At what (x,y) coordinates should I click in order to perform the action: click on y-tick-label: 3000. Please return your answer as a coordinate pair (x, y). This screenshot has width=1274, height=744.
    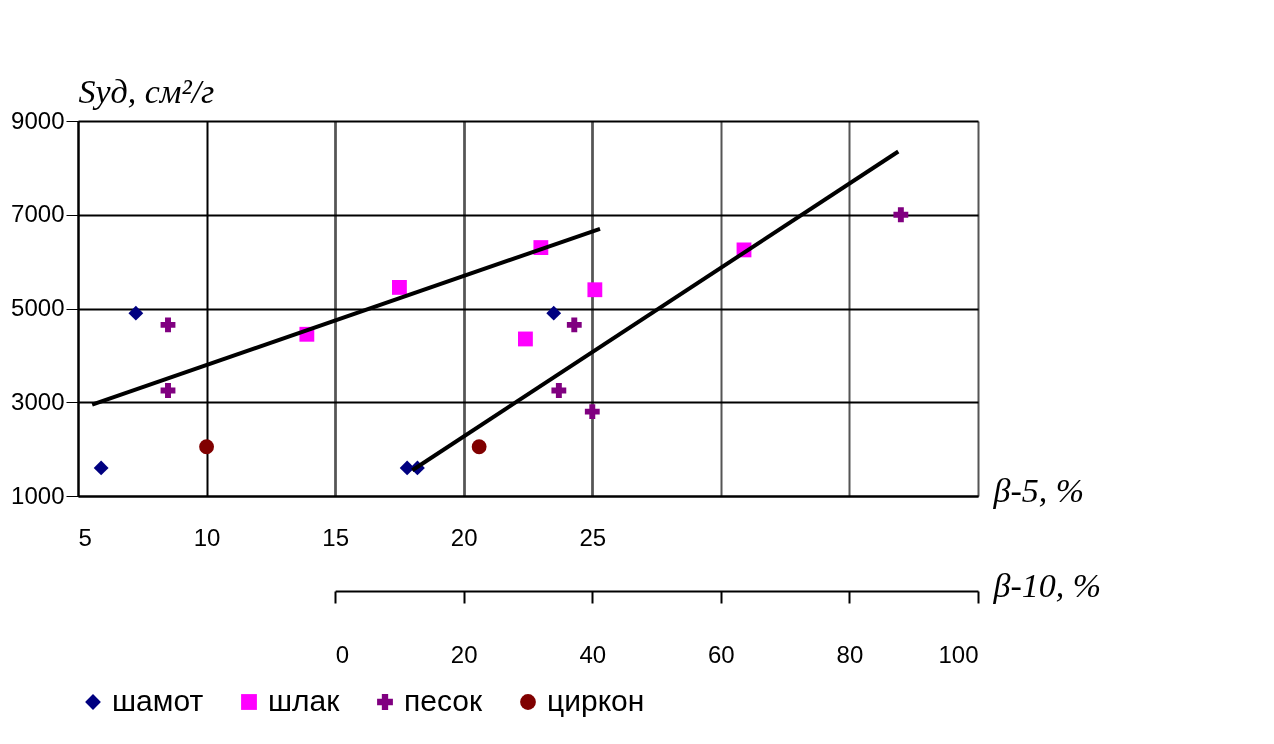
    Looking at the image, I should click on (38, 401).